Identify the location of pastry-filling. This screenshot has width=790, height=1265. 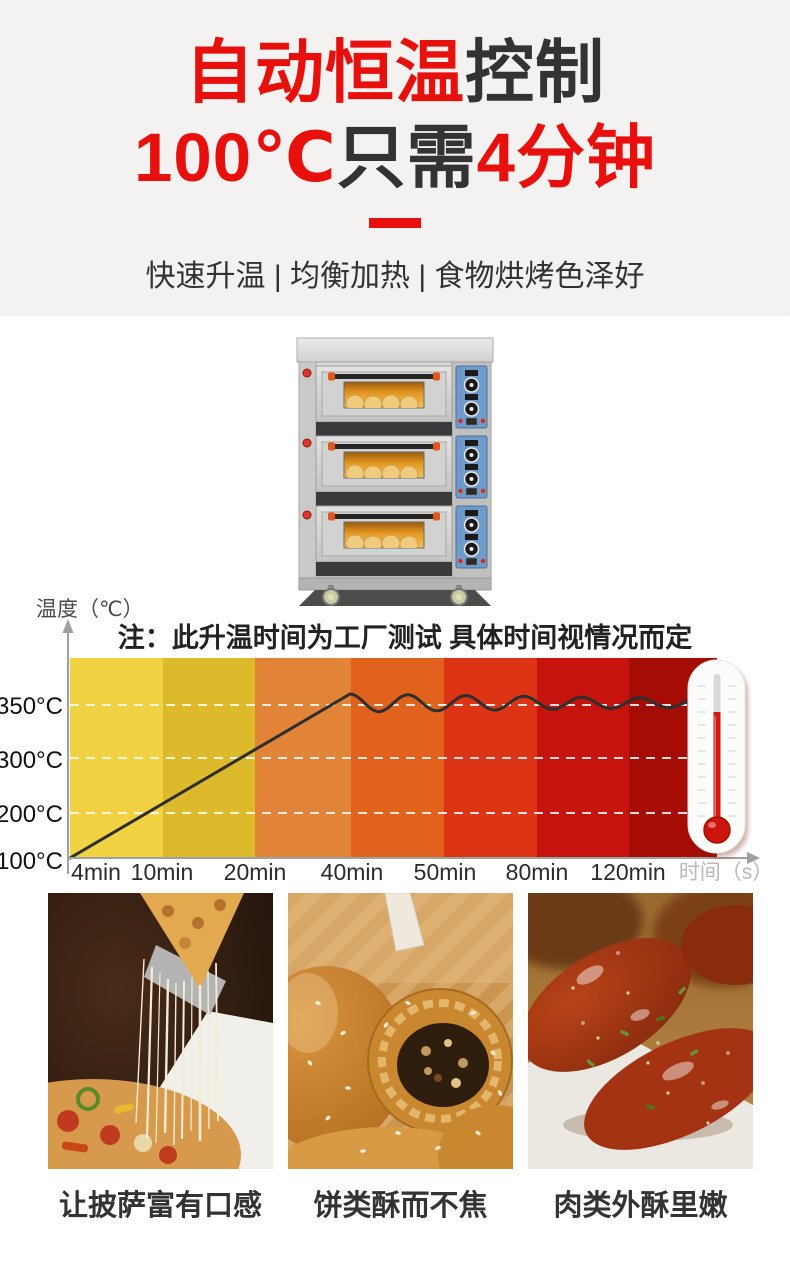
(443, 1065).